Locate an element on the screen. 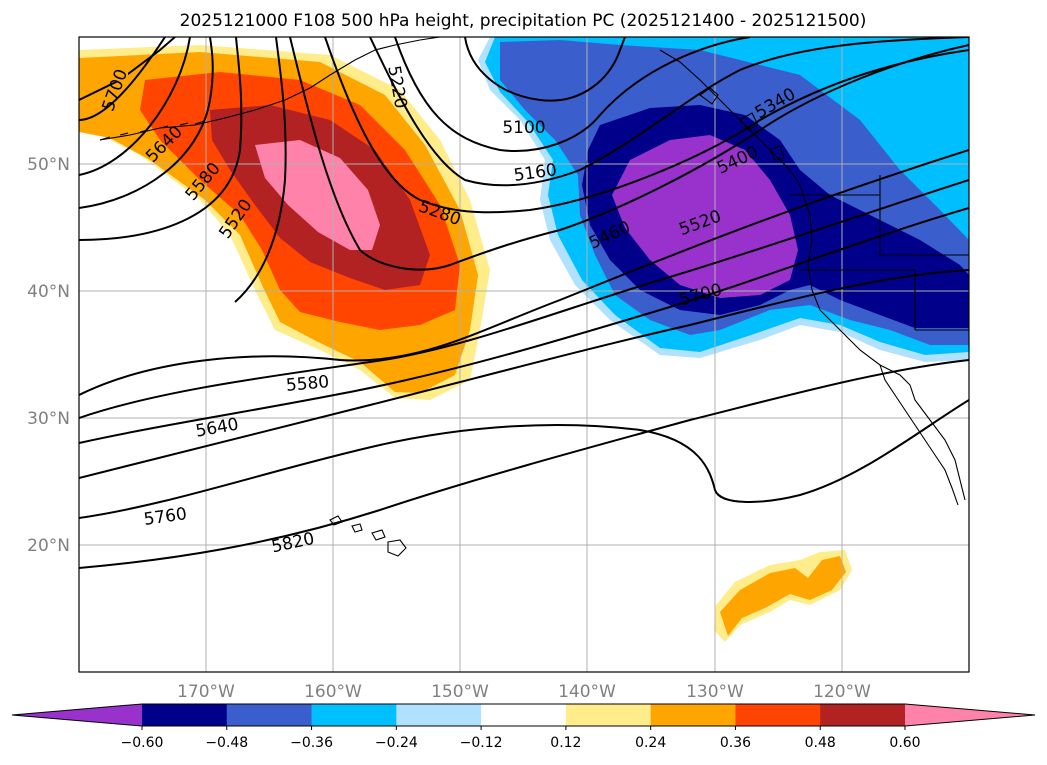 This screenshot has height=765, width=1047. state-borders is located at coordinates (879, 253).